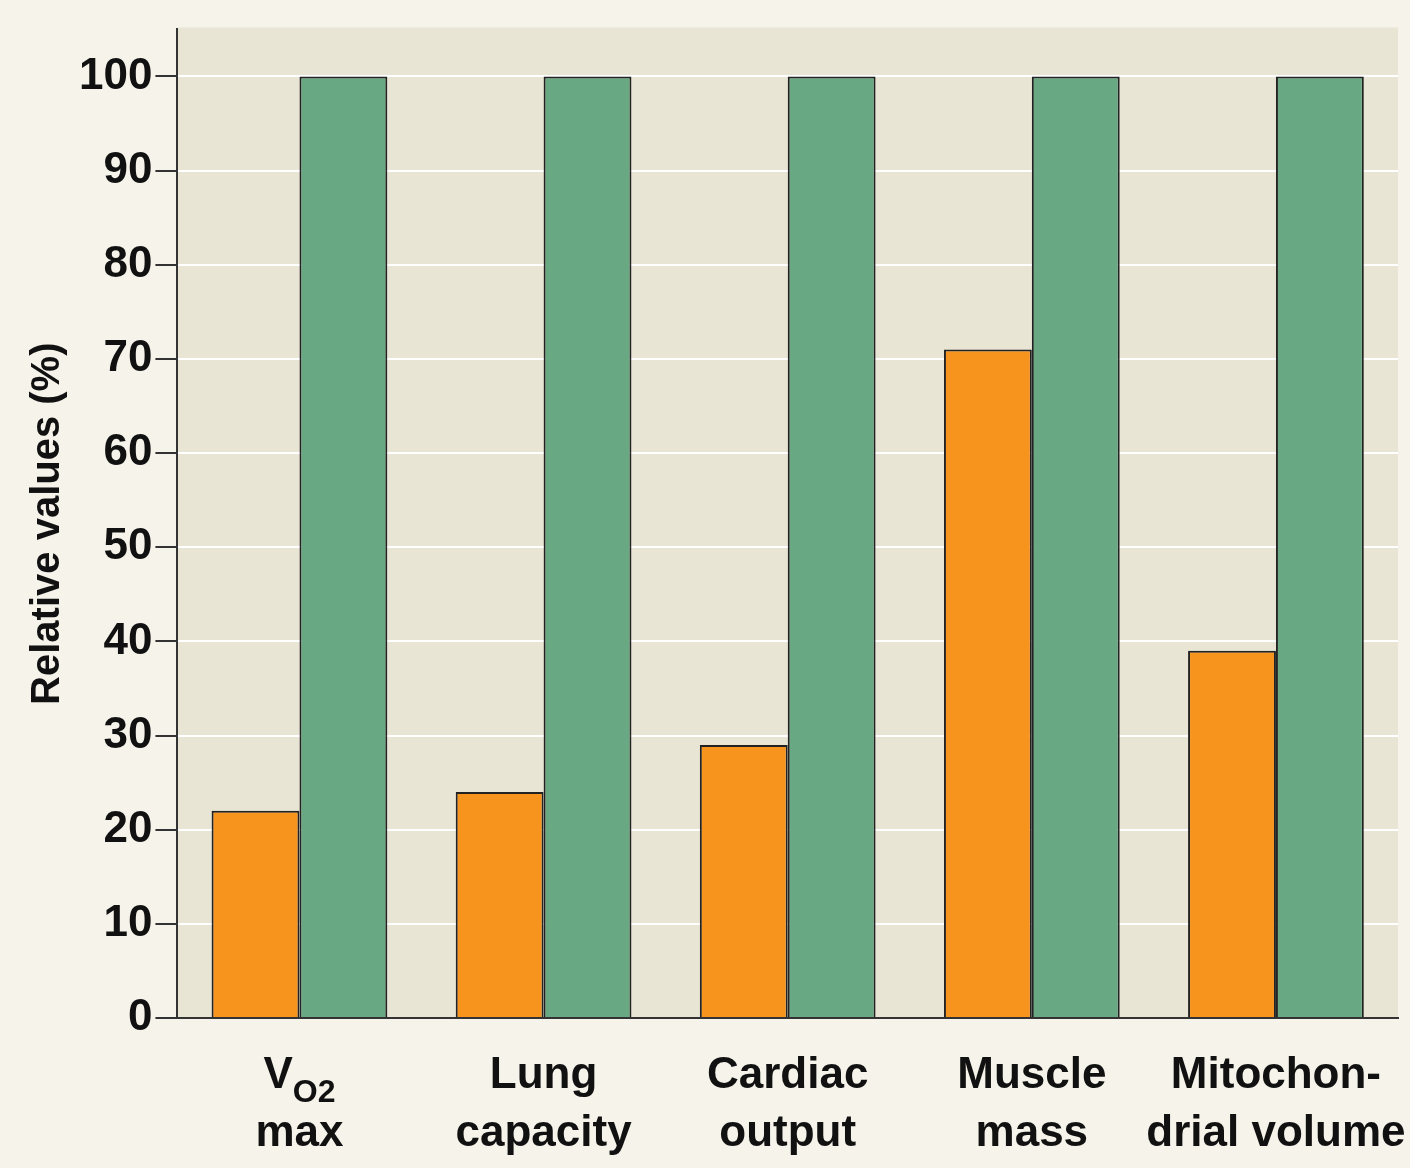 This screenshot has width=1410, height=1168. What do you see at coordinates (1276, 1101) in the screenshot?
I see `x-tick-label: Mitochon- drial volume` at bounding box center [1276, 1101].